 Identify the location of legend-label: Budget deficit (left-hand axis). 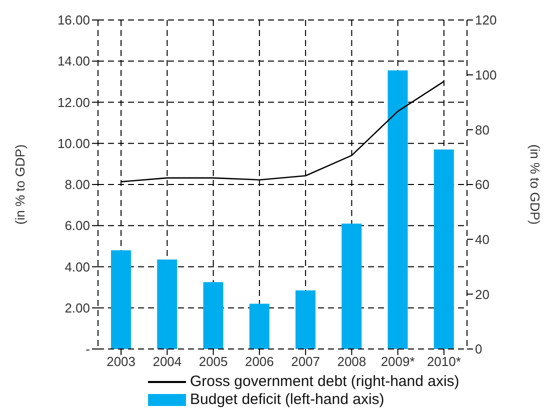
(287, 400).